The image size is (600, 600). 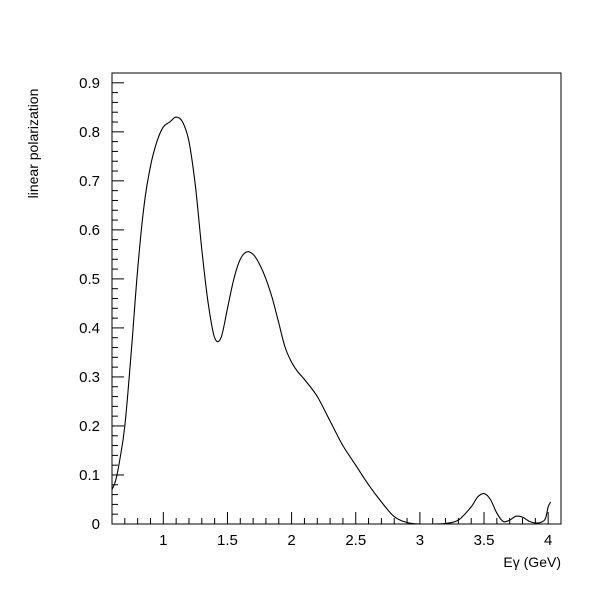 What do you see at coordinates (89, 132) in the screenshot?
I see `y-tick-label: 0.8` at bounding box center [89, 132].